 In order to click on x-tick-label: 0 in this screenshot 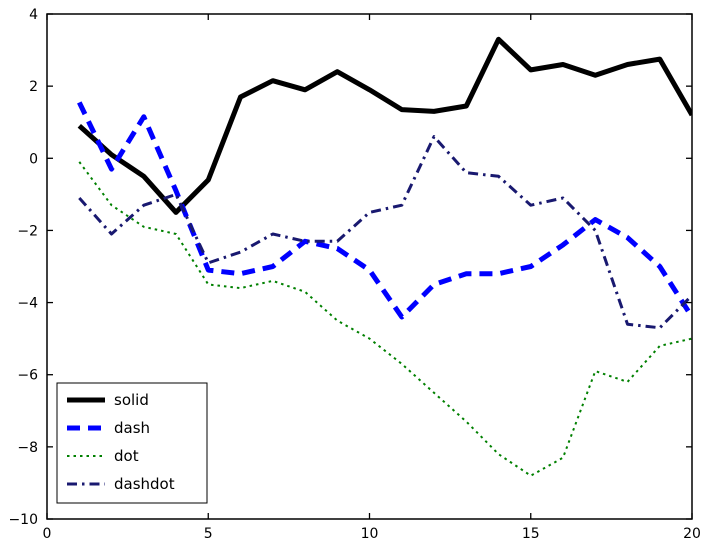, I will do `click(47, 534)`.